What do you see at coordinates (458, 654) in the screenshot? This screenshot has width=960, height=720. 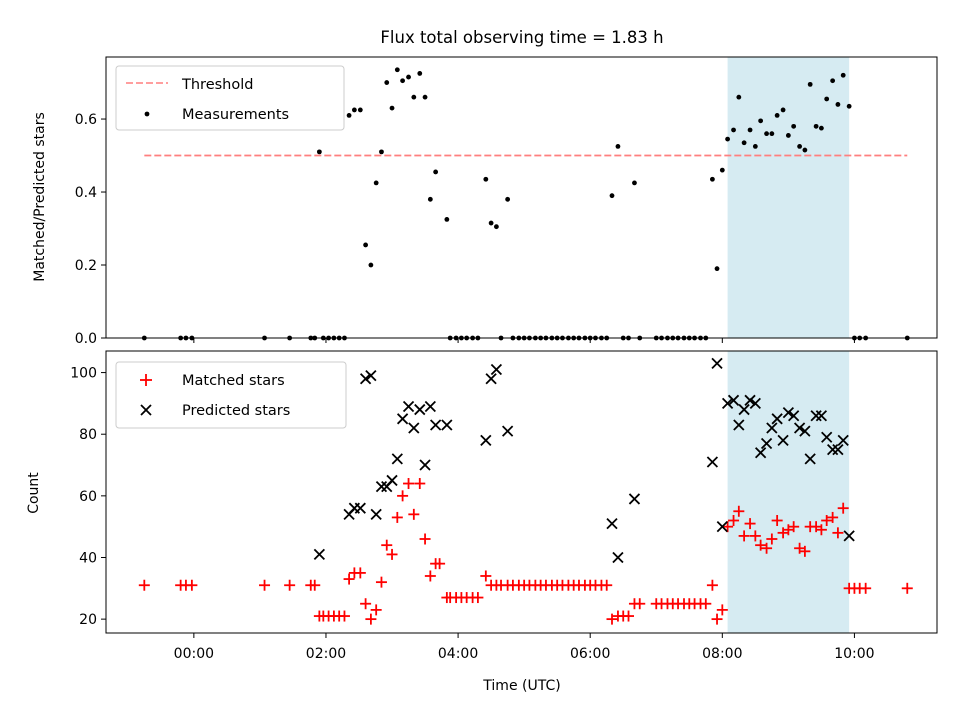 I see `x-tick-label: 04:00` at bounding box center [458, 654].